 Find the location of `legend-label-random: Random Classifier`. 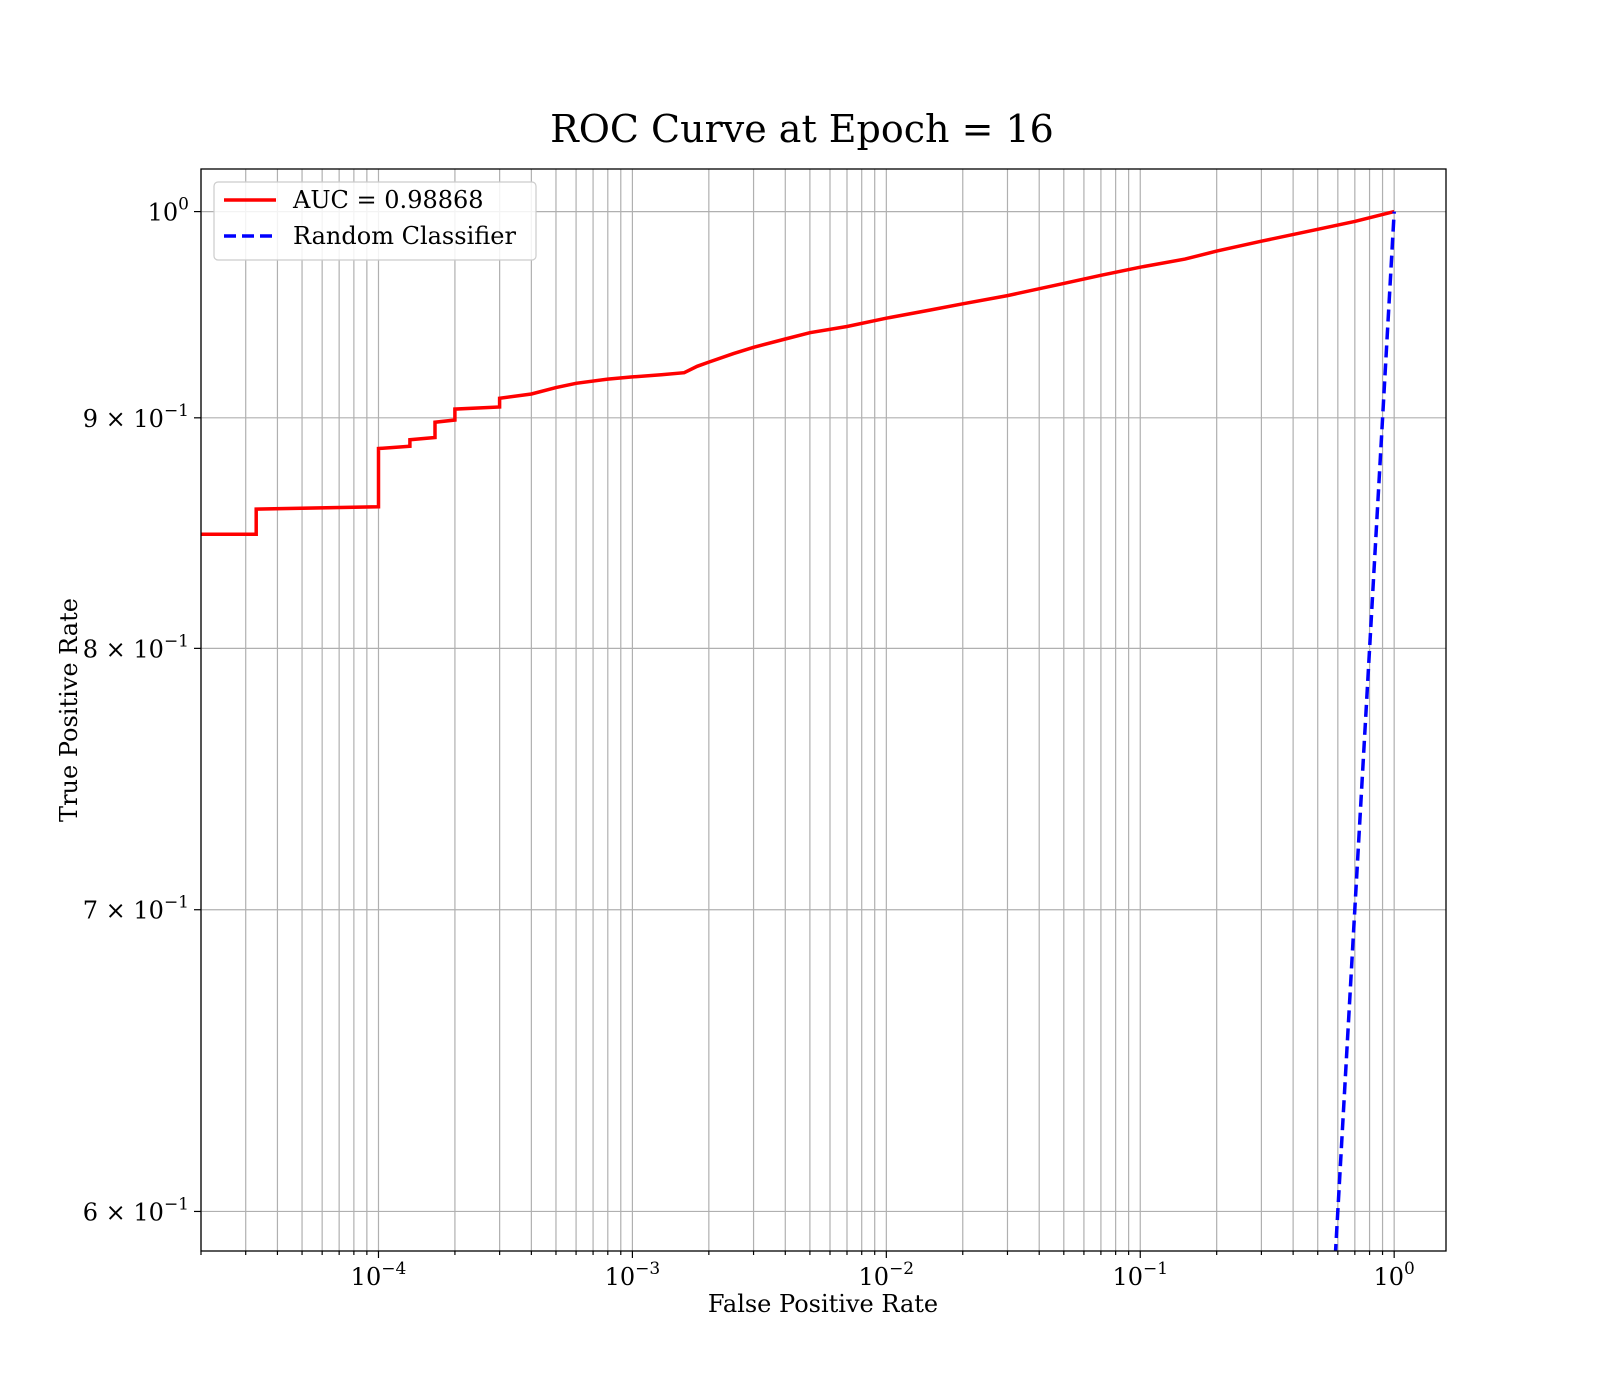

legend-label-random: Random Classifier is located at coordinates (404, 236).